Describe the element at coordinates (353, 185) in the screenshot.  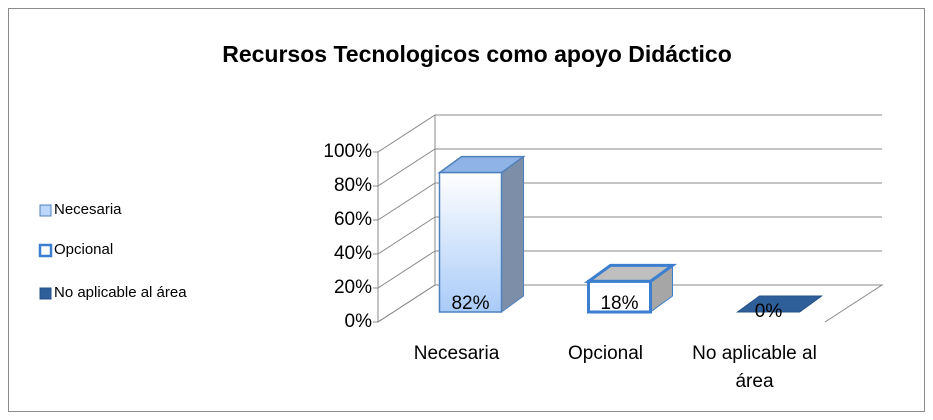
I see `y-tick-label: 80%` at that location.